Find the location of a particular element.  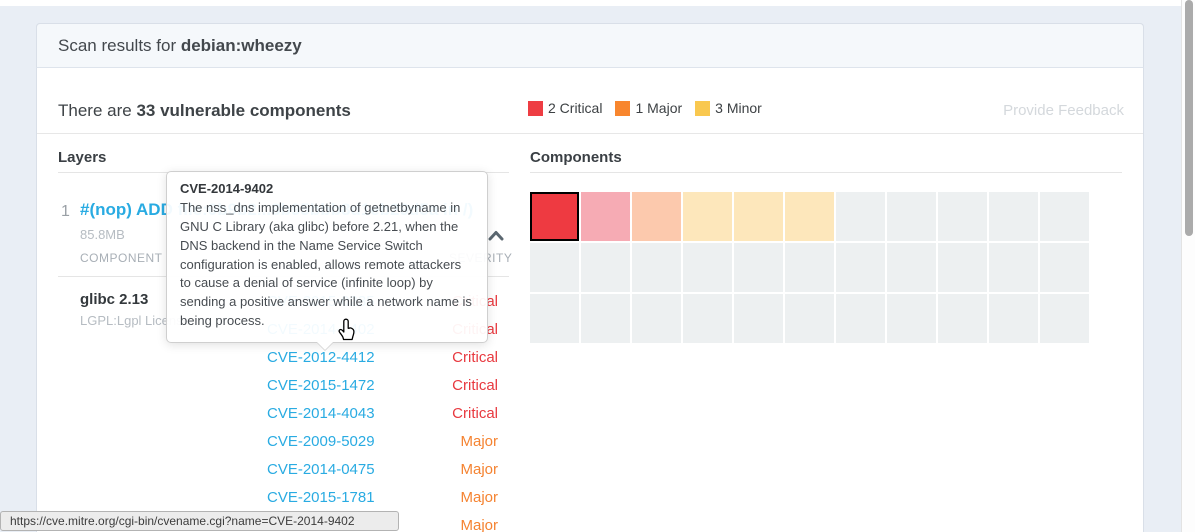

heatmap-cell-critical-selected is located at coordinates (554, 216).